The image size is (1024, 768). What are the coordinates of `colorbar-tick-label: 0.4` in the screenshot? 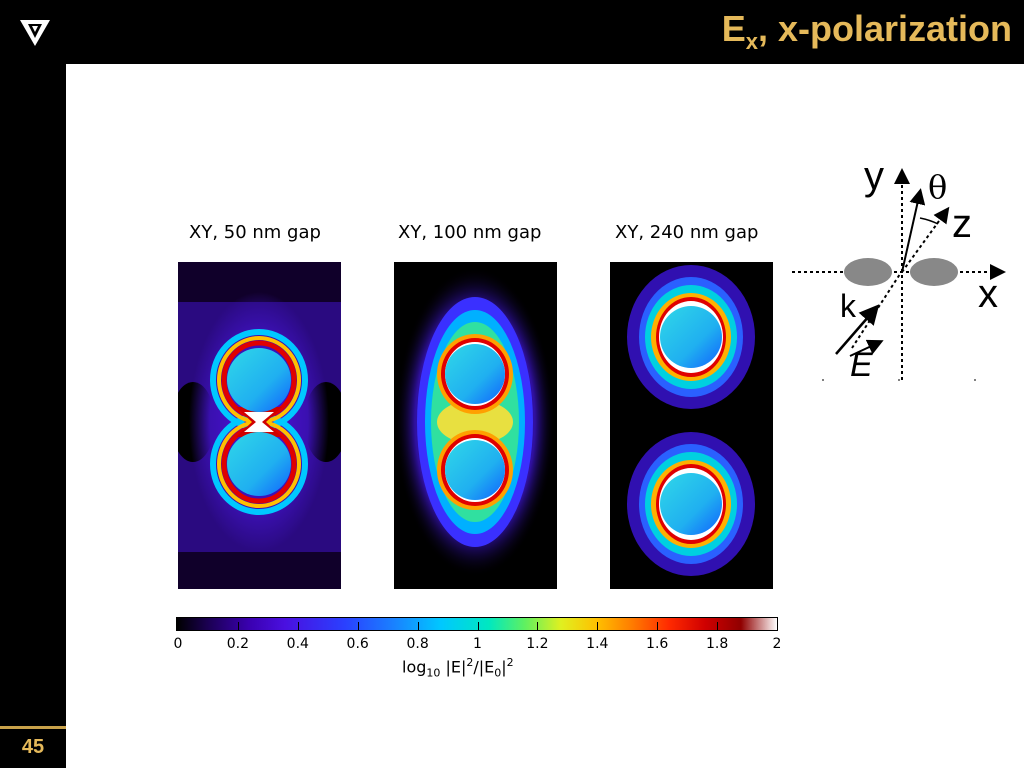 It's located at (297, 644).